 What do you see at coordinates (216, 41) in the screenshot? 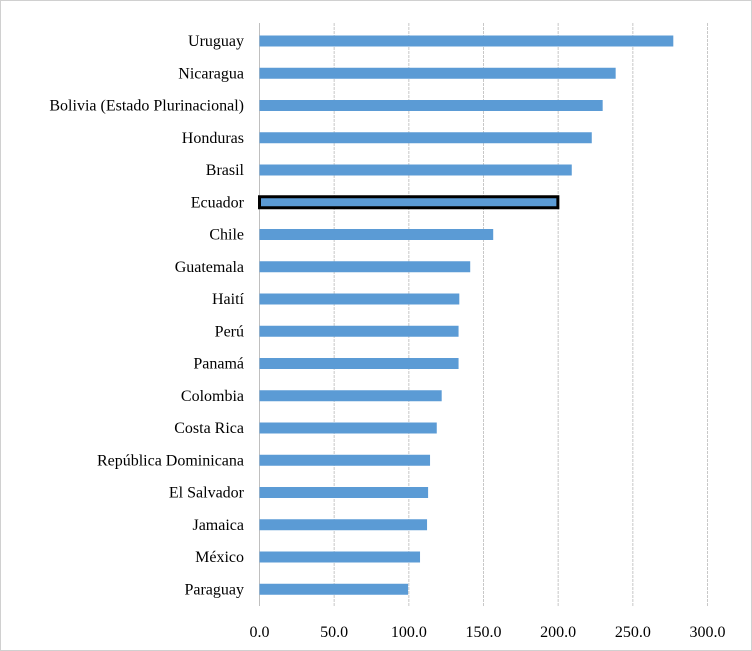
I see `category-label: Uruguay` at bounding box center [216, 41].